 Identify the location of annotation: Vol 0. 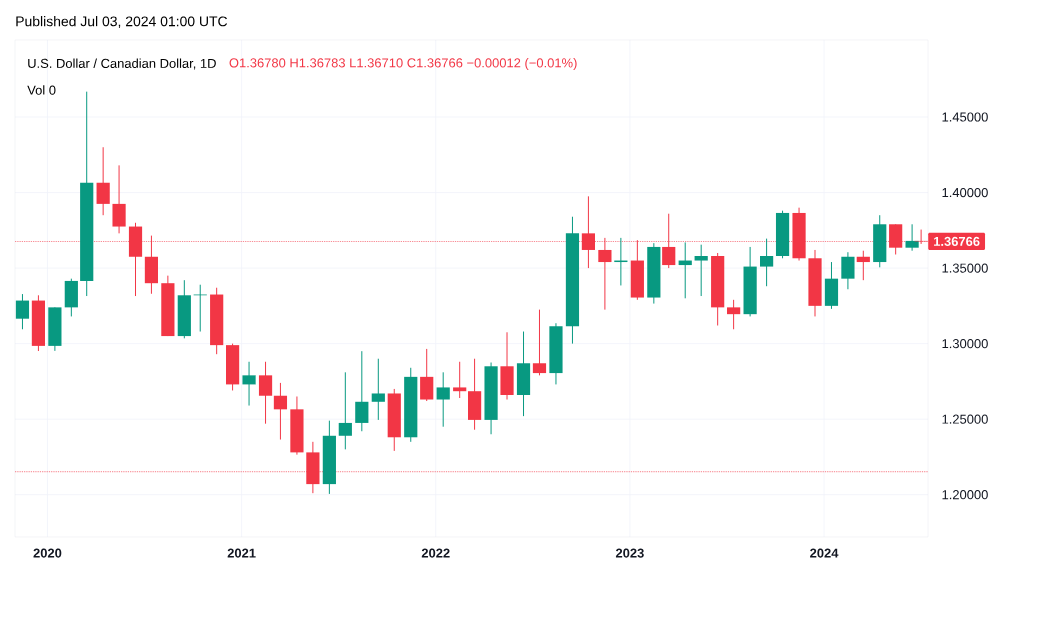
(41, 90).